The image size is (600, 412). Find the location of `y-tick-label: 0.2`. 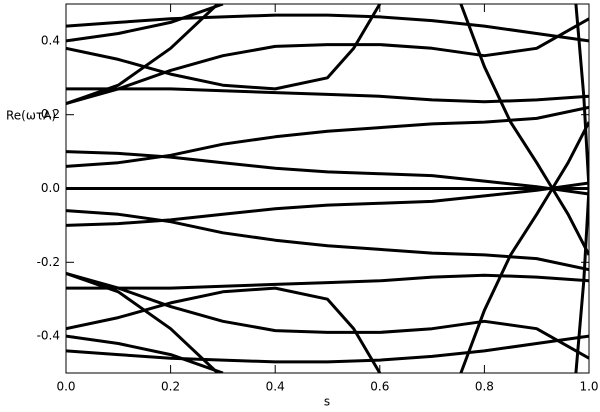

y-tick-label: 0.2 is located at coordinates (50, 114).